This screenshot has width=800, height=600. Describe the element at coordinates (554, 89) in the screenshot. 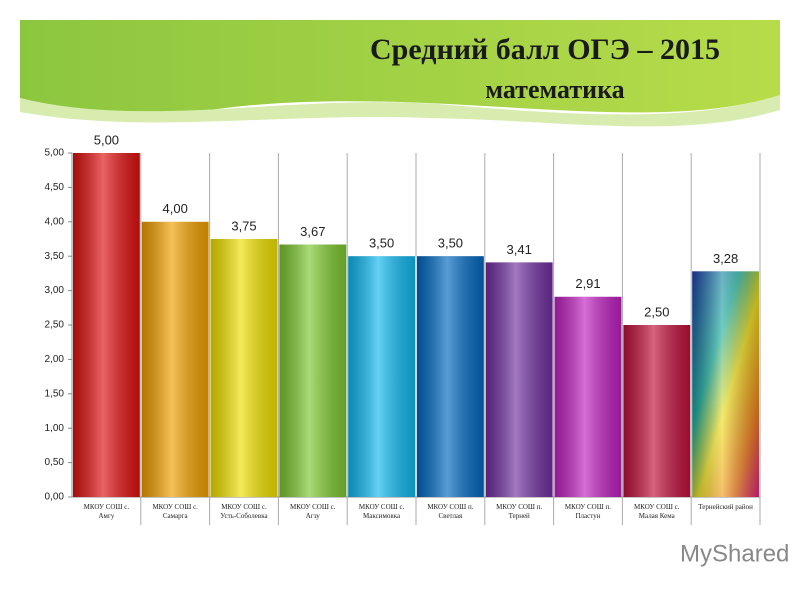

I see `chart-subtitle: математика` at that location.